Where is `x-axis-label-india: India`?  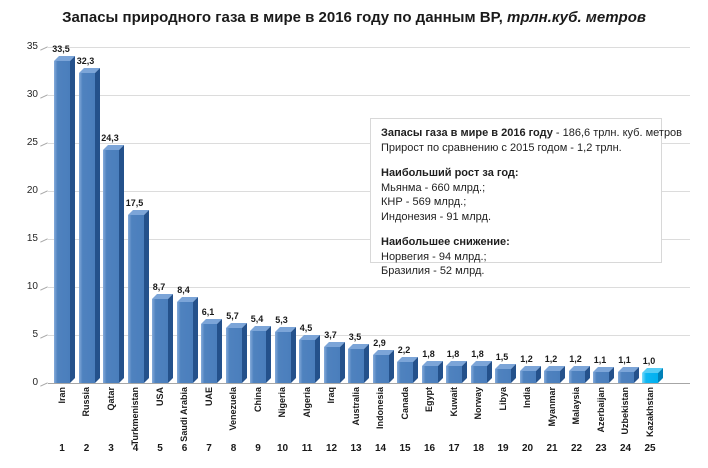 x-axis-label-india: India is located at coordinates (527, 398).